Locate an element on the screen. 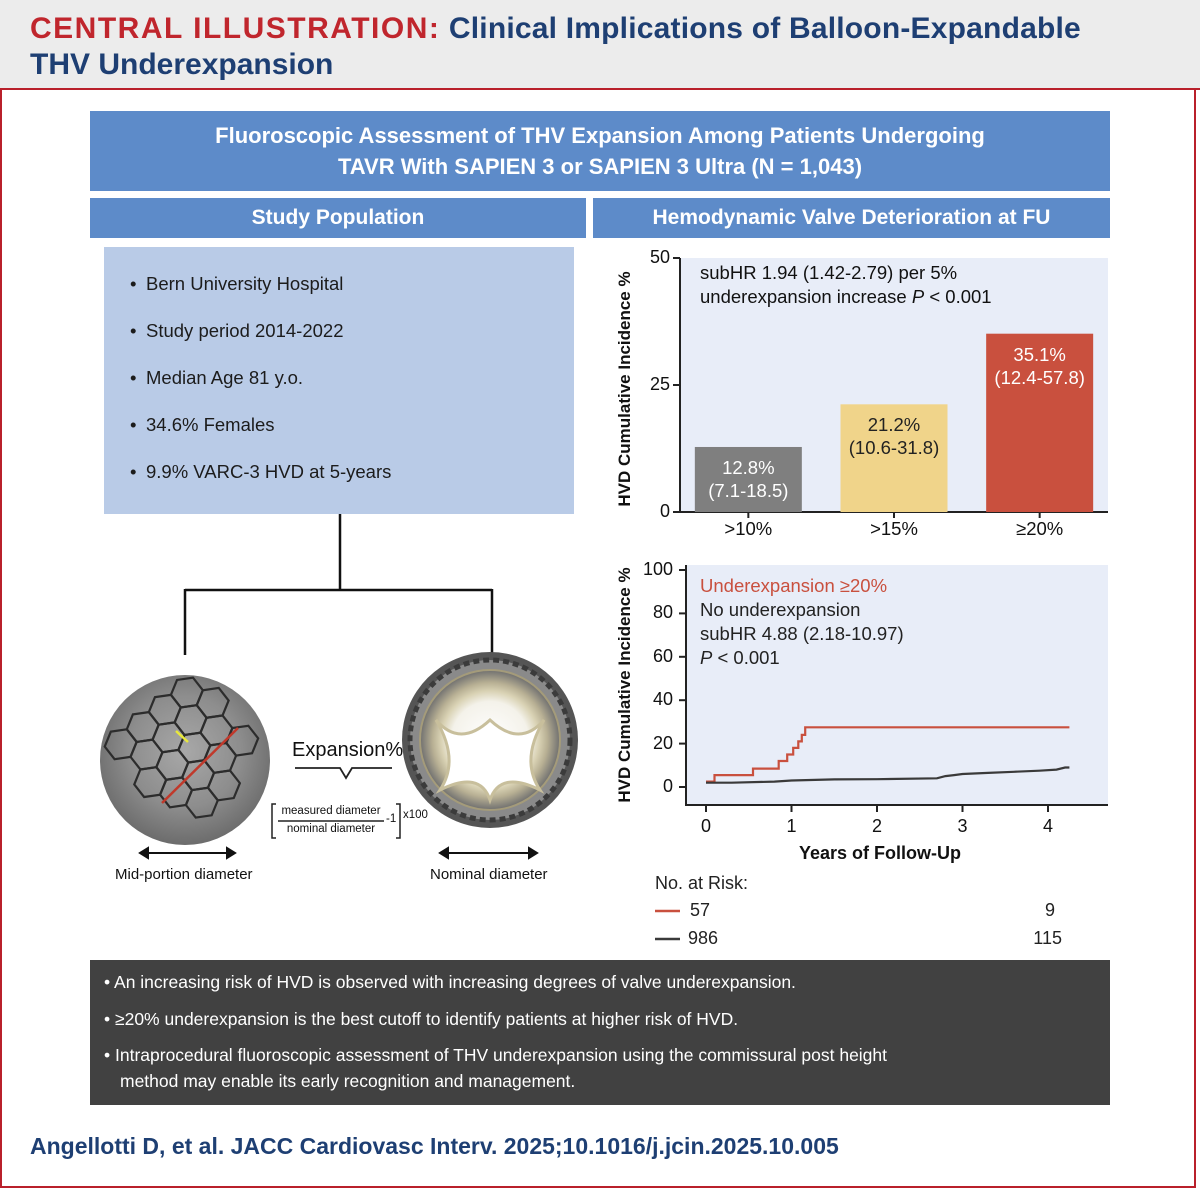 This screenshot has height=1190, width=1200. bar-chart-annotation-2: underexpansion increase P < 0.001 is located at coordinates (846, 297).